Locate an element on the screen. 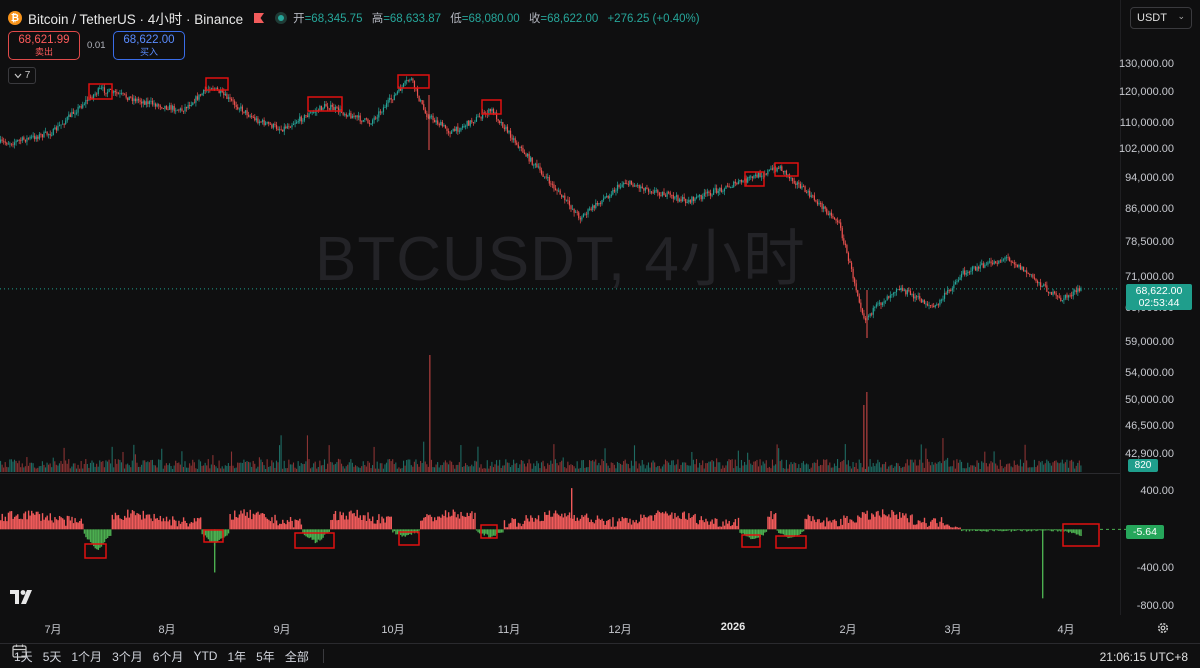 The image size is (1200, 668). indicators-toggle: 7 is located at coordinates (22, 75).